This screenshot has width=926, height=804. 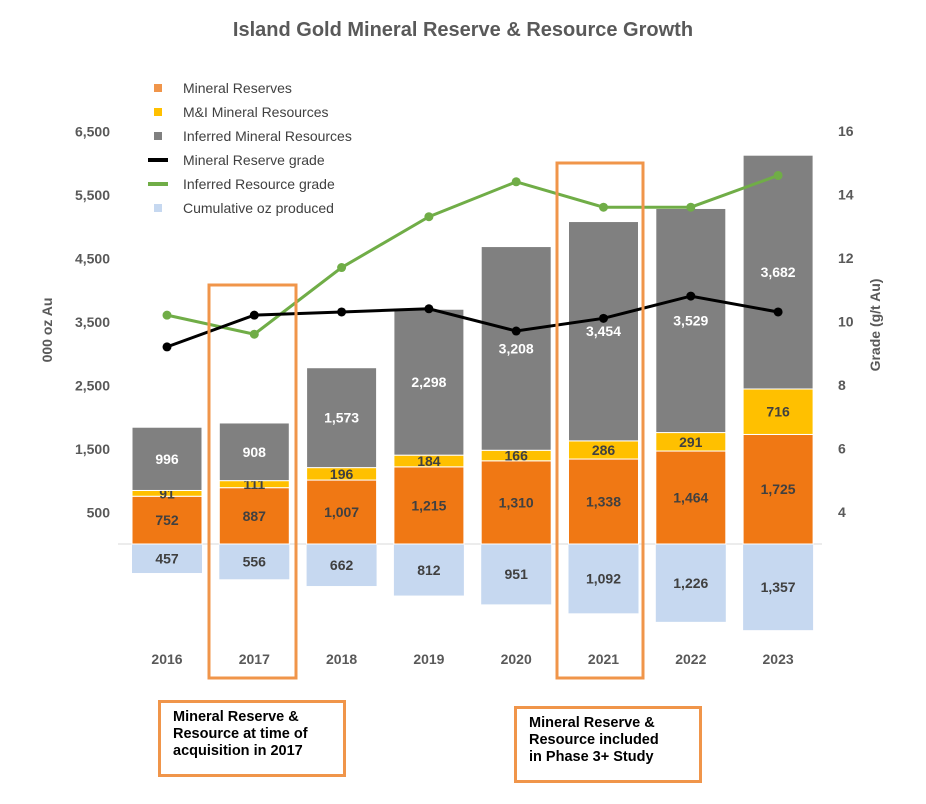 What do you see at coordinates (92, 449) in the screenshot?
I see `y-tick-label: 1,500` at bounding box center [92, 449].